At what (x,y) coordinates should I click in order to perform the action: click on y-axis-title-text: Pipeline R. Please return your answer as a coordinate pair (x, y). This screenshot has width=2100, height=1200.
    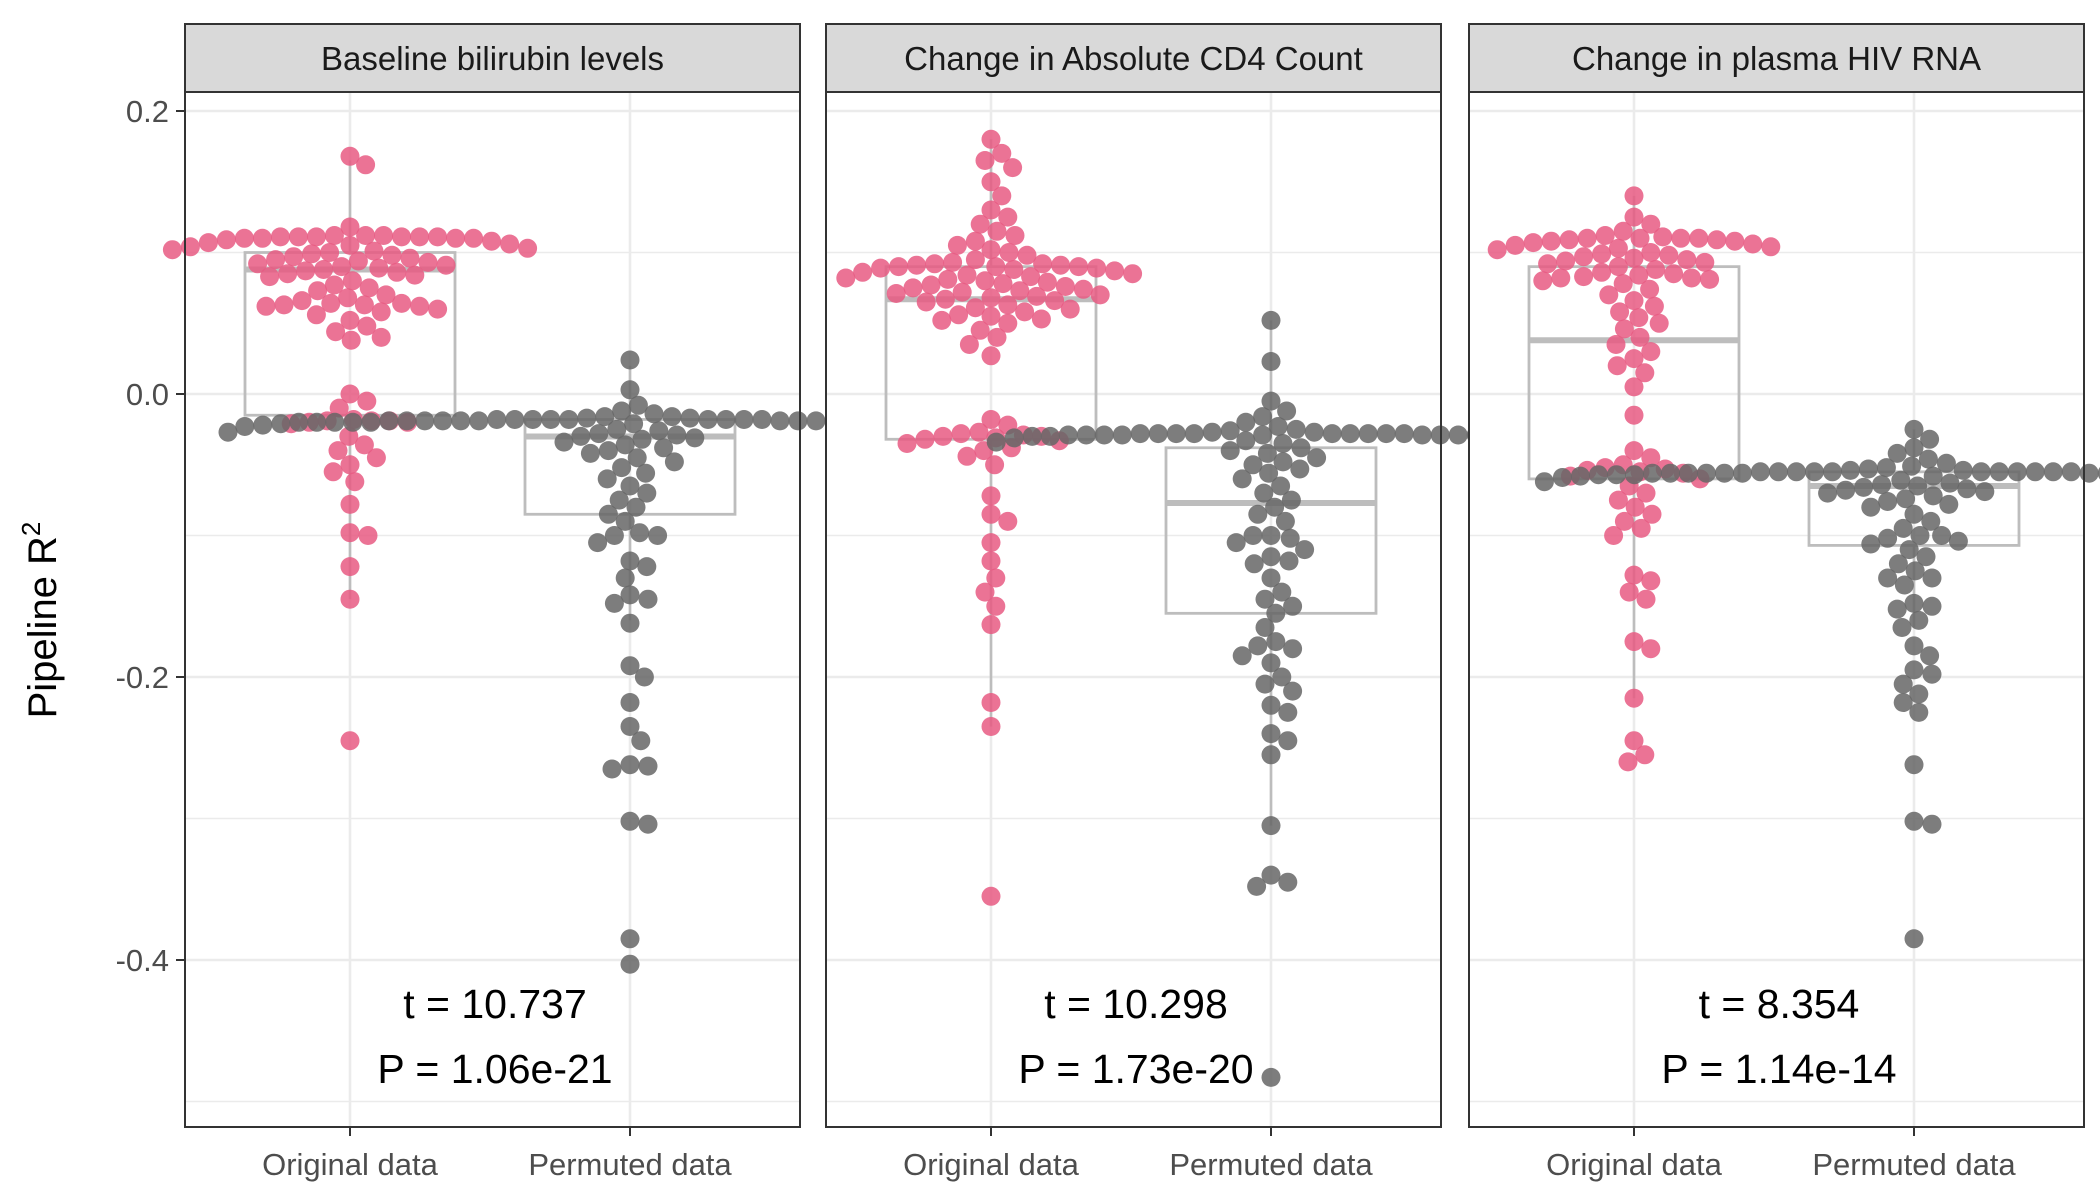
    Looking at the image, I should click on (43, 627).